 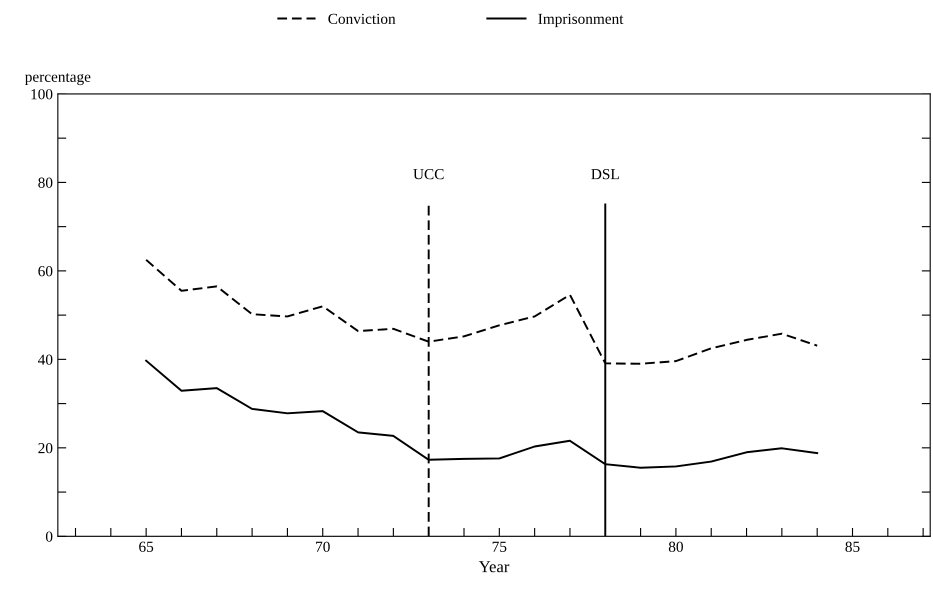 What do you see at coordinates (45, 359) in the screenshot?
I see `y-tick-label: 40` at bounding box center [45, 359].